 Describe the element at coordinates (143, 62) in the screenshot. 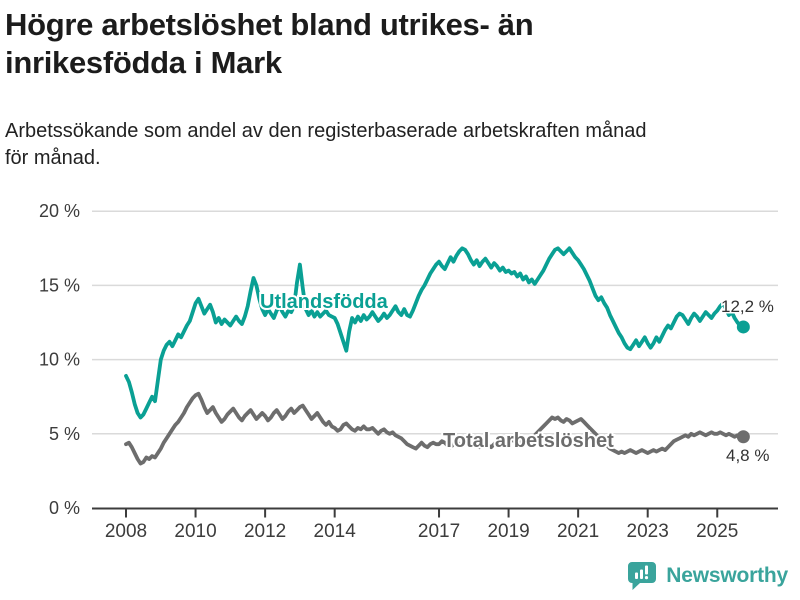

I see `title-line-2: inrikesfödda i Mark` at that location.